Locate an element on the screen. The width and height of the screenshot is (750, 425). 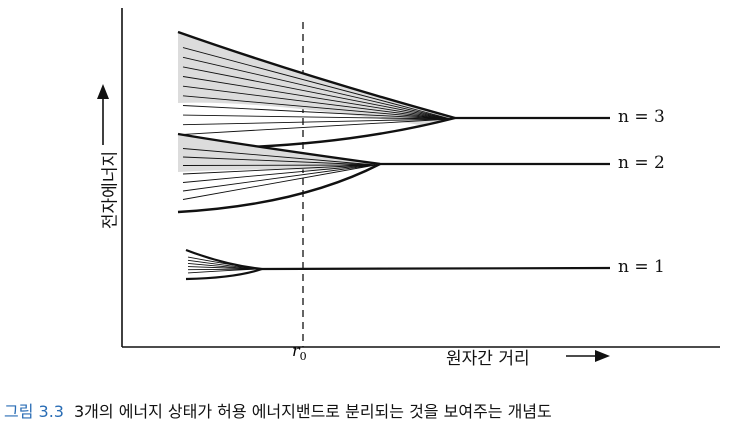
band-n1 is located at coordinates (398, 264).